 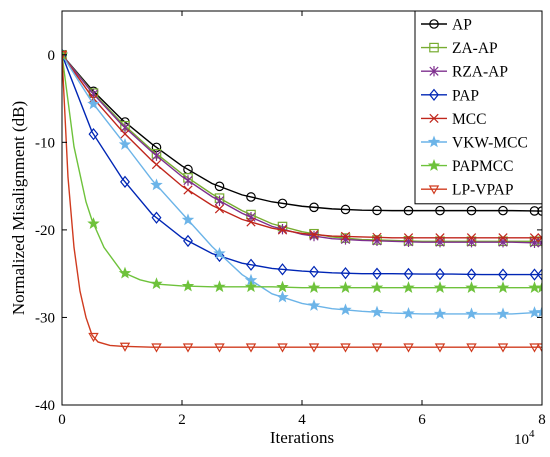 What do you see at coordinates (45, 406) in the screenshot?
I see `y-tick-label: -40` at bounding box center [45, 406].